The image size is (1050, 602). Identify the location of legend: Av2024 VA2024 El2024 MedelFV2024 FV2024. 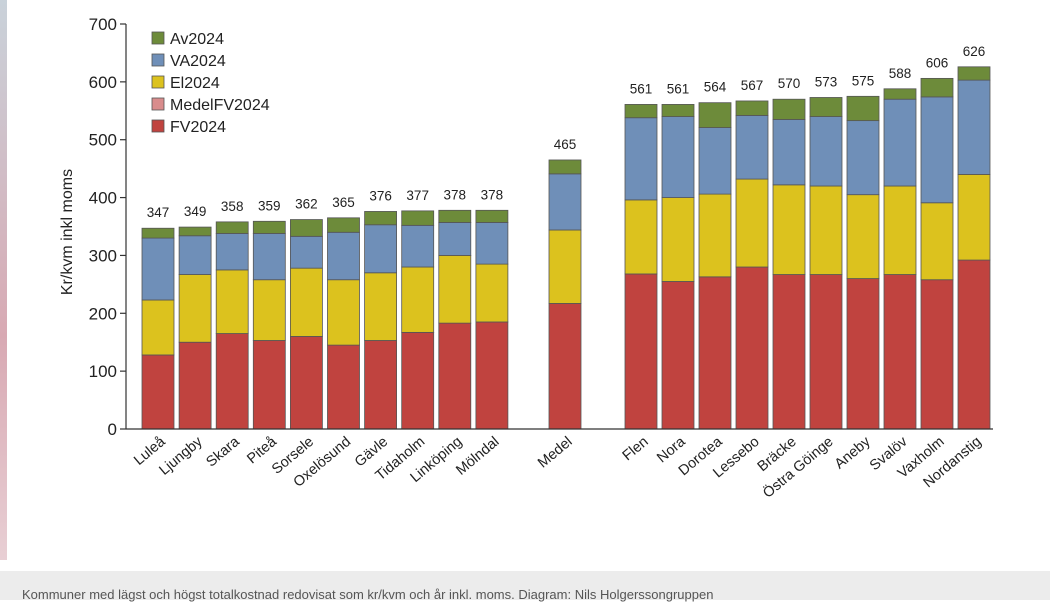
(210, 83).